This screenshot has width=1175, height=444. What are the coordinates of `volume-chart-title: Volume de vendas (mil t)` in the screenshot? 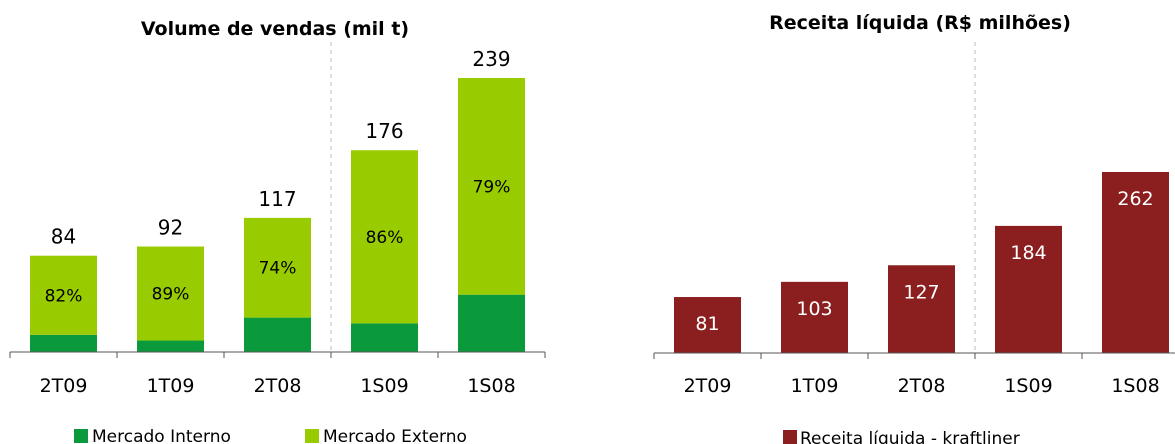 It's located at (275, 29).